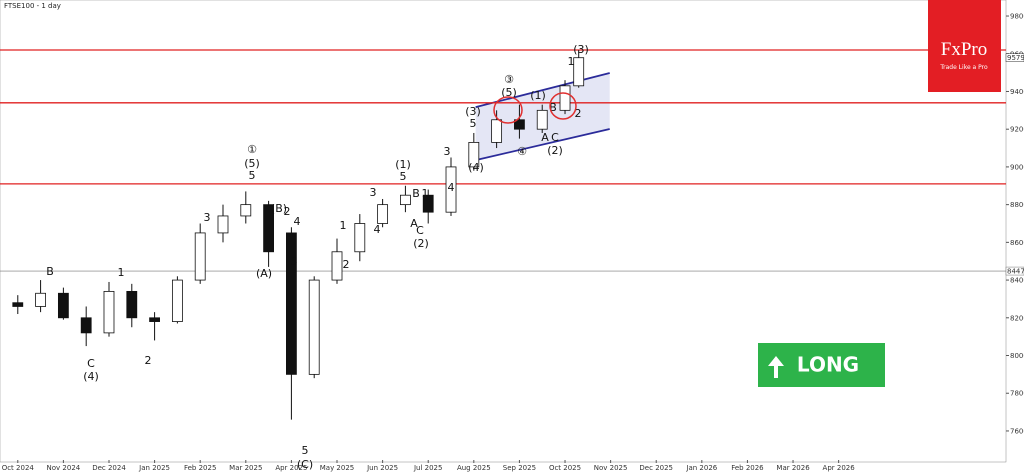  What do you see at coordinates (1017, 243) in the screenshot?
I see `y-tick-label: 8600.00` at bounding box center [1017, 243].